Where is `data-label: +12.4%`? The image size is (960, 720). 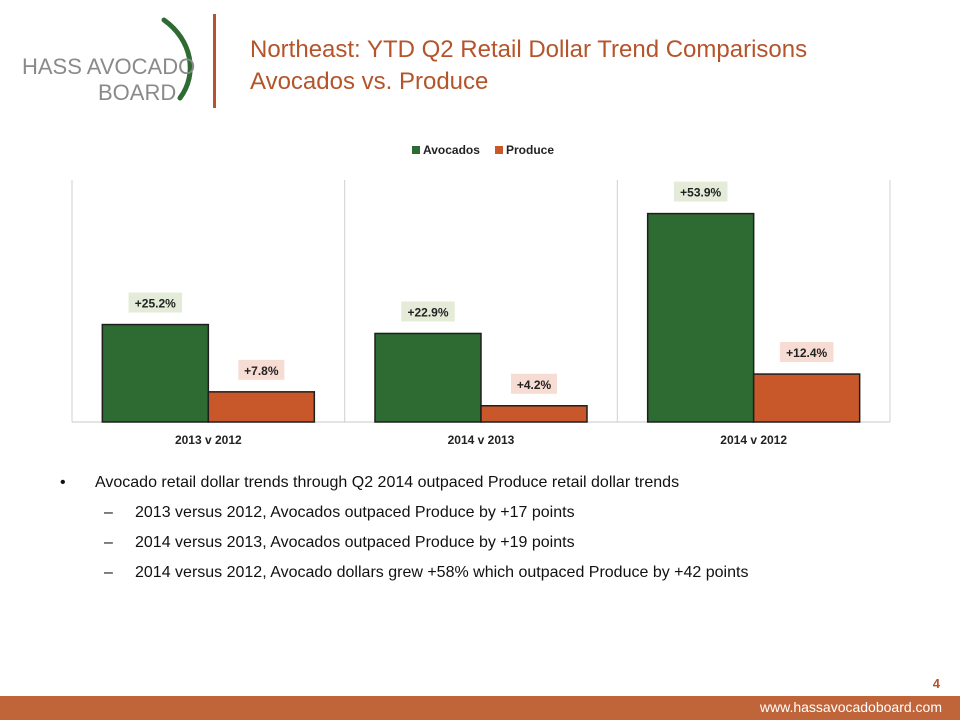 data-label: +12.4% is located at coordinates (806, 353).